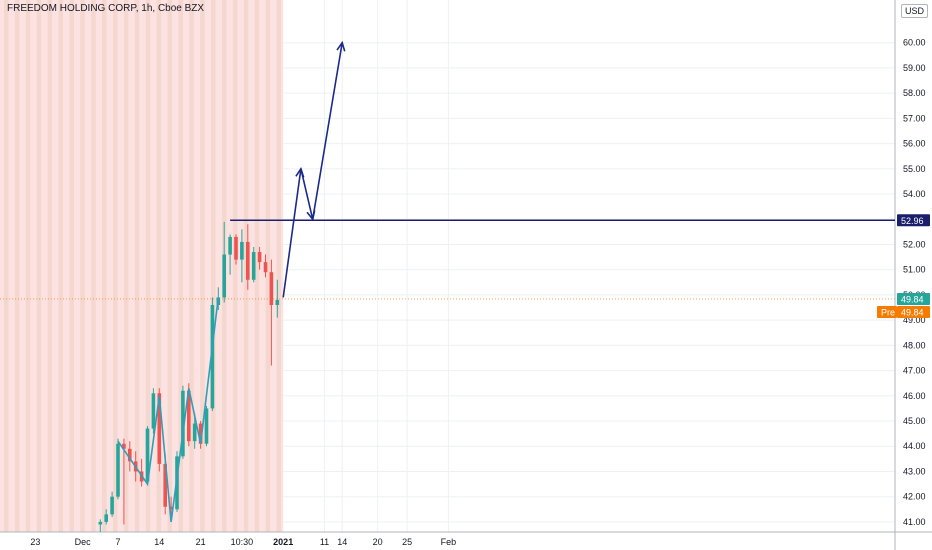 The image size is (932, 550). What do you see at coordinates (407, 542) in the screenshot?
I see `x-tick-label: 25` at bounding box center [407, 542].